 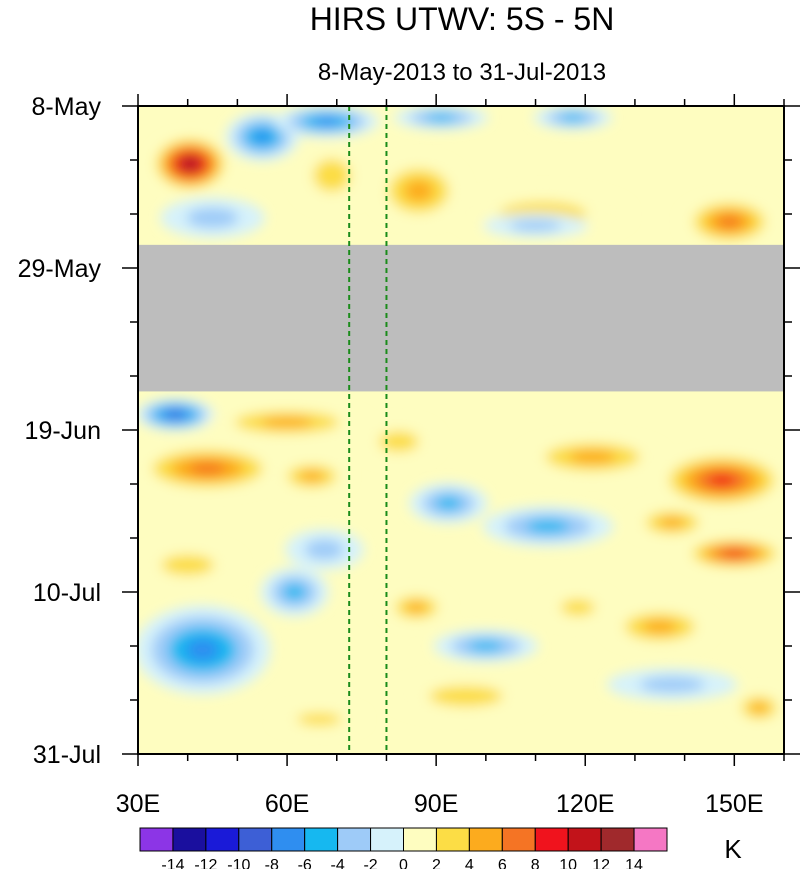 I want to click on colorbar-tick-label: -4, so click(x=338, y=863).